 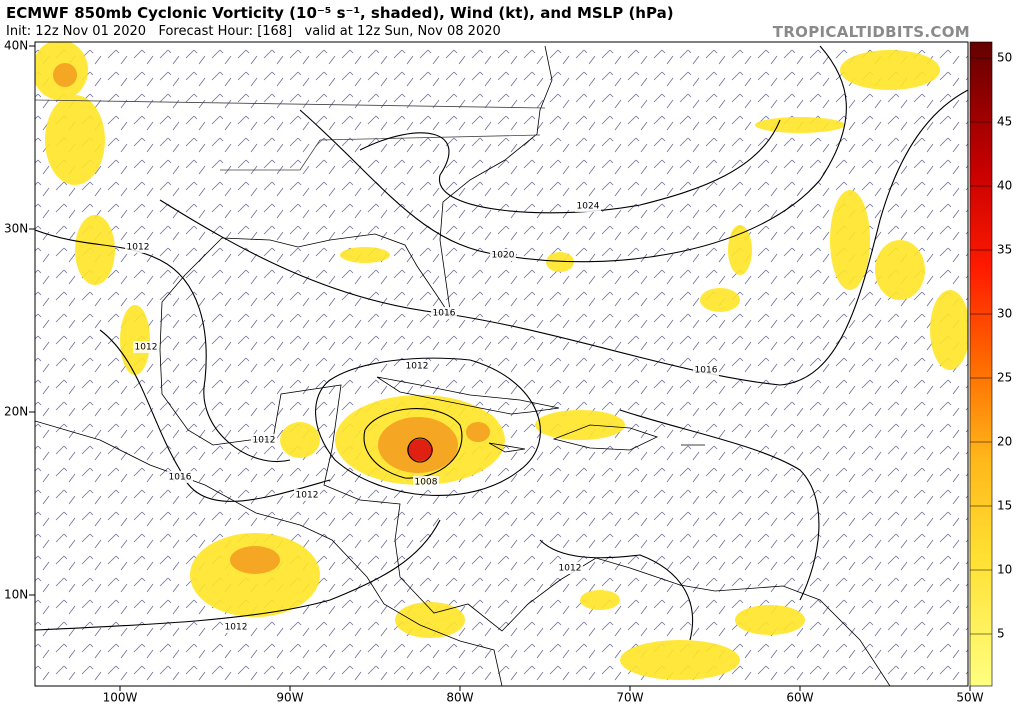 I want to click on lon-label: 100W, so click(x=120, y=698).